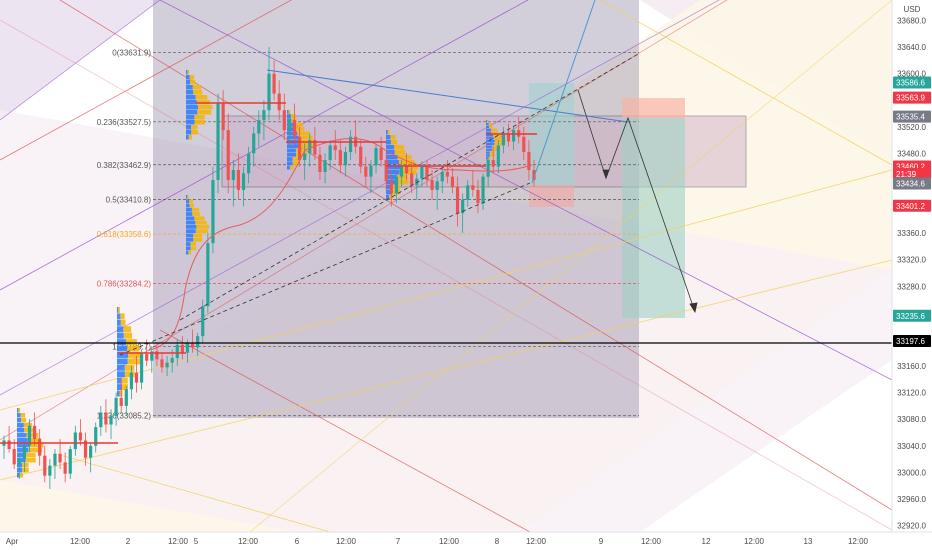 This screenshot has width=932, height=550. I want to click on price-tick-label: 33160.0, so click(911, 366).